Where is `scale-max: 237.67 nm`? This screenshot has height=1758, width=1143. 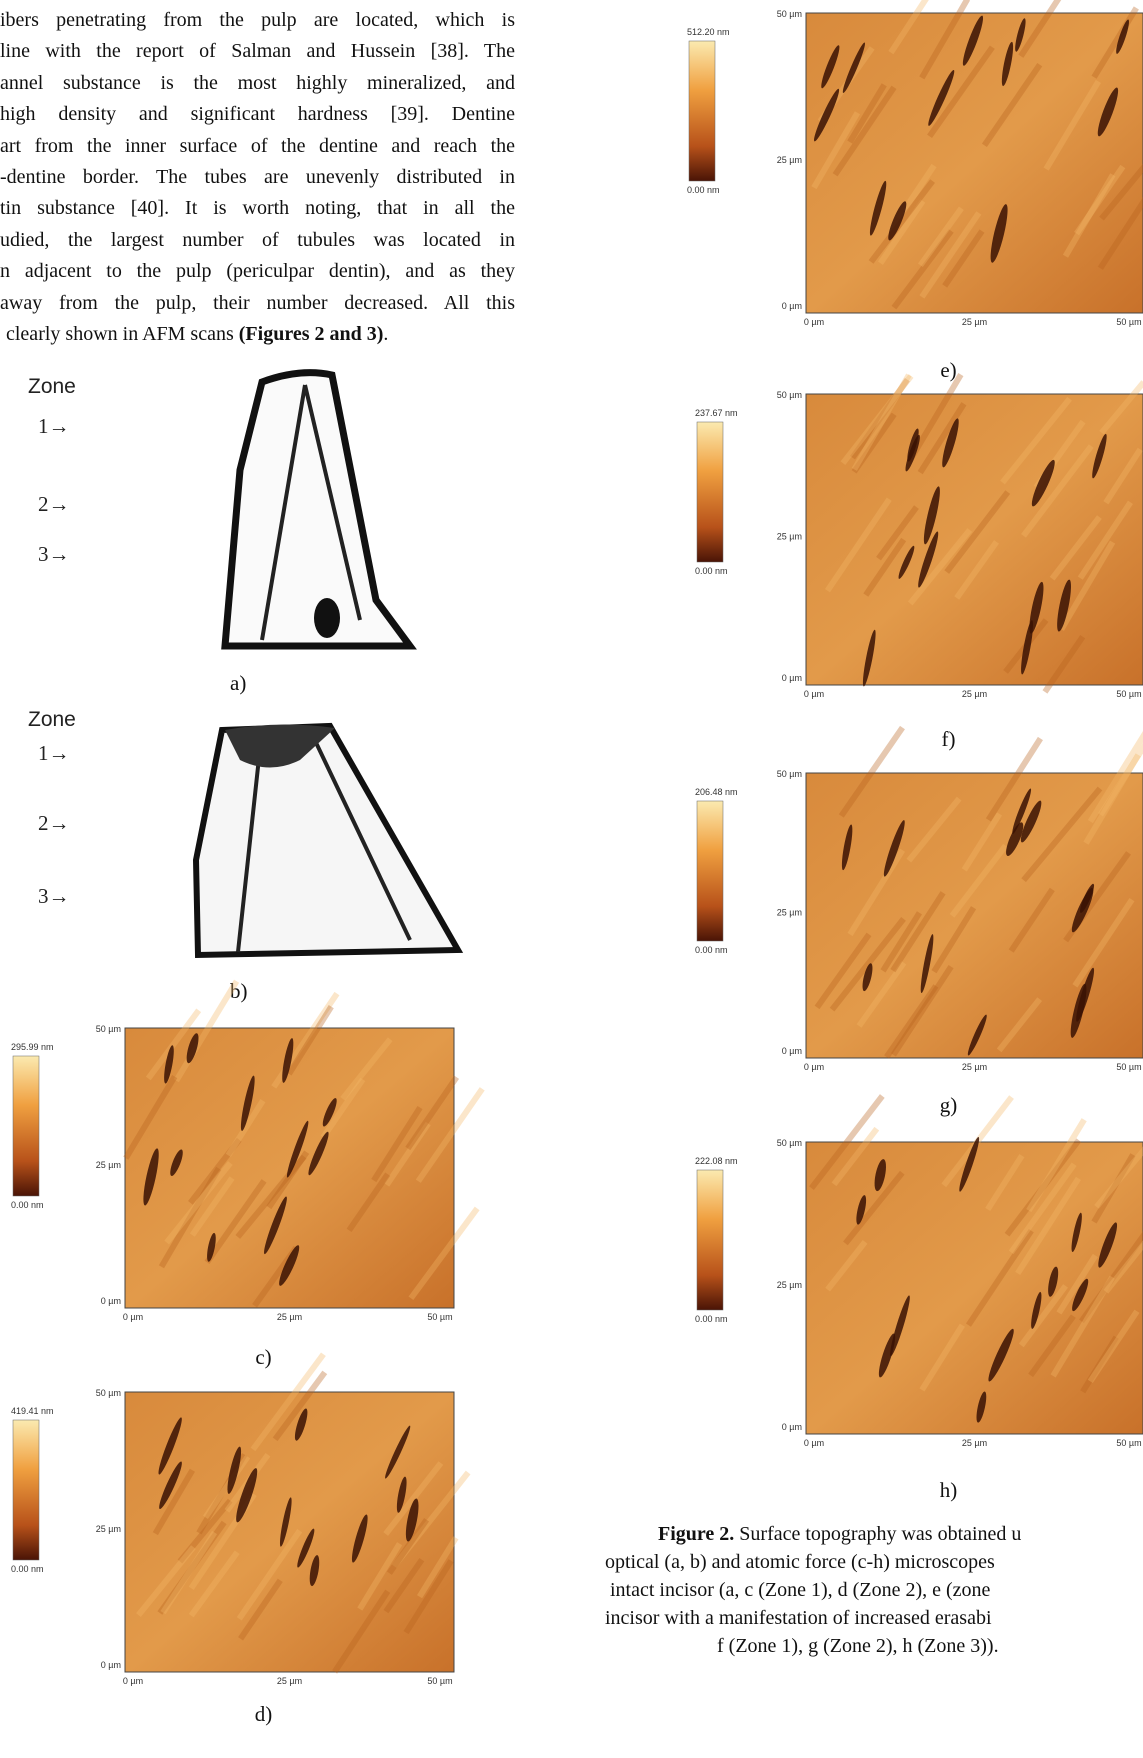
scale-max: 237.67 nm is located at coordinates (716, 413).